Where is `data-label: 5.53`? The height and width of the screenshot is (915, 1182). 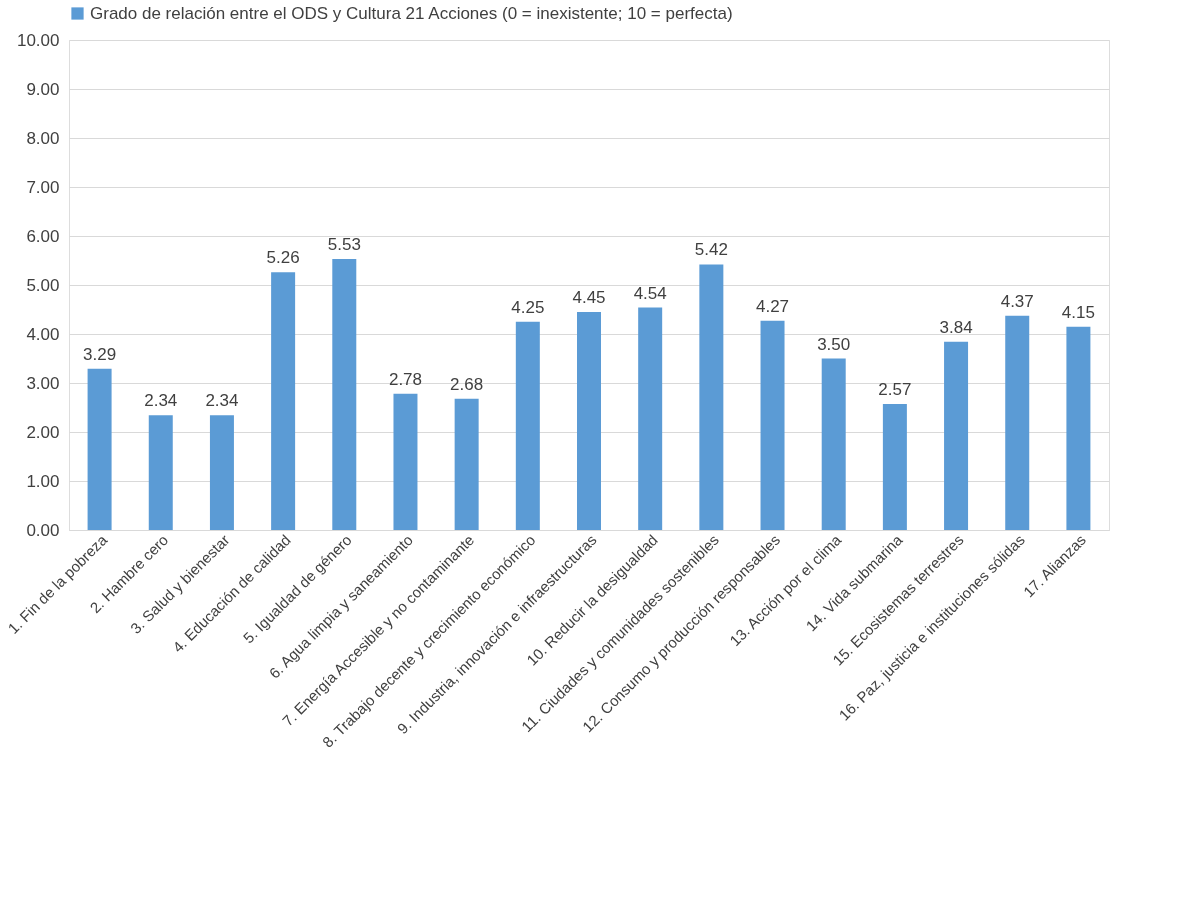 data-label: 5.53 is located at coordinates (344, 245).